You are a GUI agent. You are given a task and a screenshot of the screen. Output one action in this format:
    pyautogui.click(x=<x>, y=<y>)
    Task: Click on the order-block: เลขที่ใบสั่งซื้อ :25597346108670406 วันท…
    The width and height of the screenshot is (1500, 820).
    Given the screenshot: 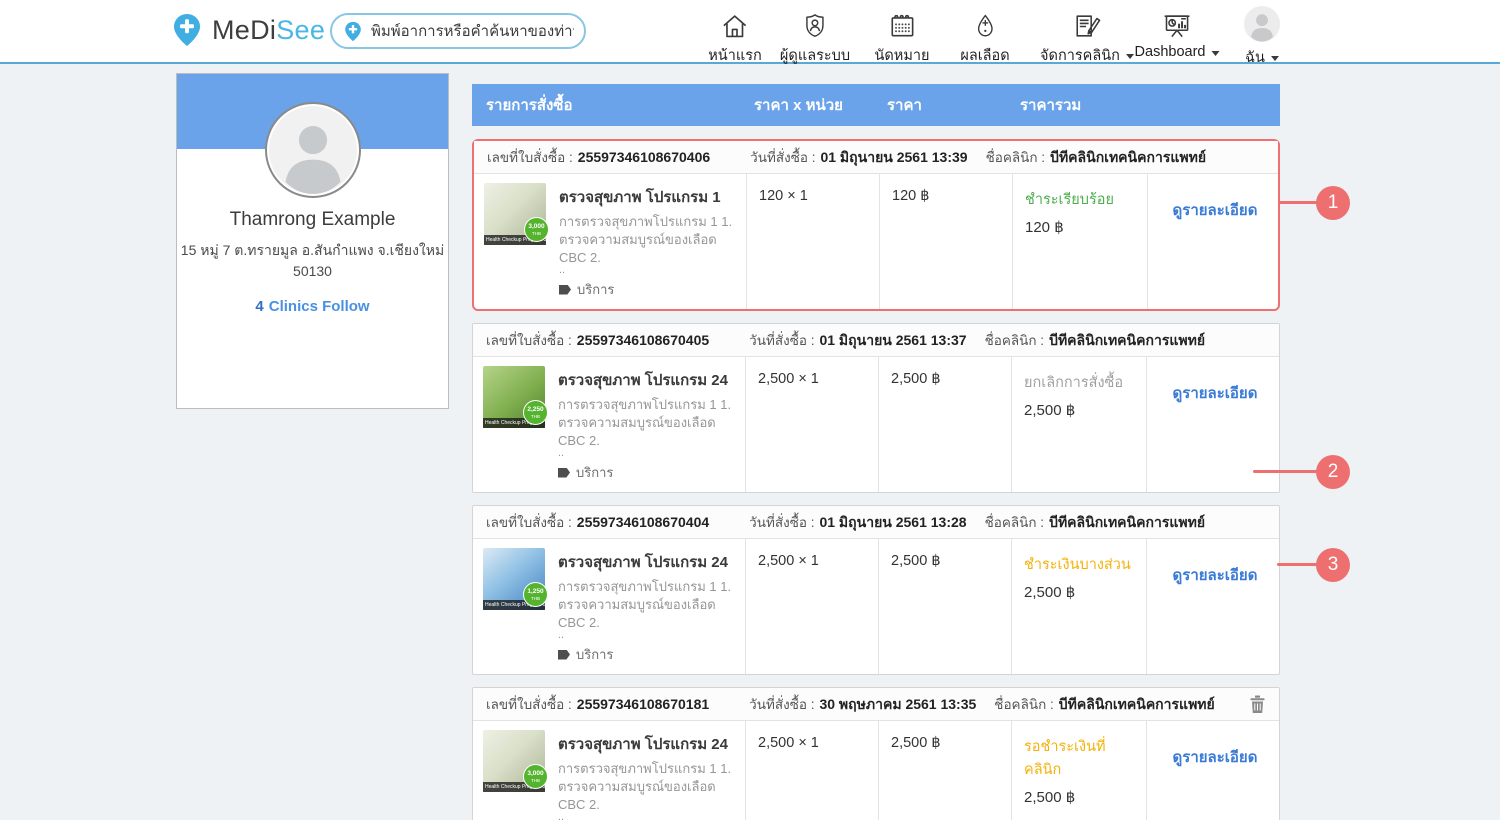 What is the action you would take?
    pyautogui.click(x=876, y=225)
    